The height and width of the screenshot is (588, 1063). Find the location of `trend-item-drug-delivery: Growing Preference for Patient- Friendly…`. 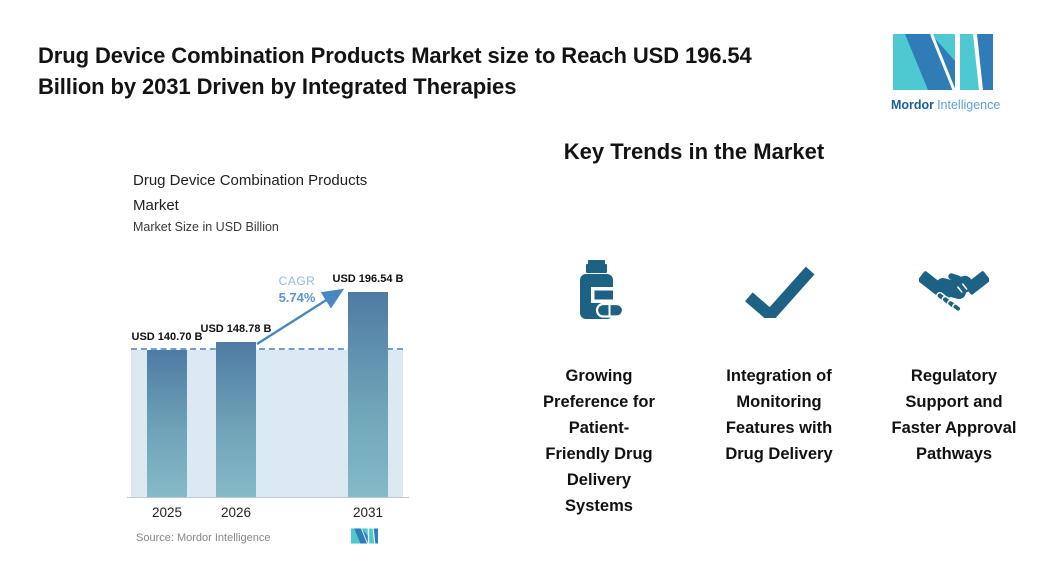

trend-item-drug-delivery: Growing Preference for Patient- Friendly… is located at coordinates (599, 387).